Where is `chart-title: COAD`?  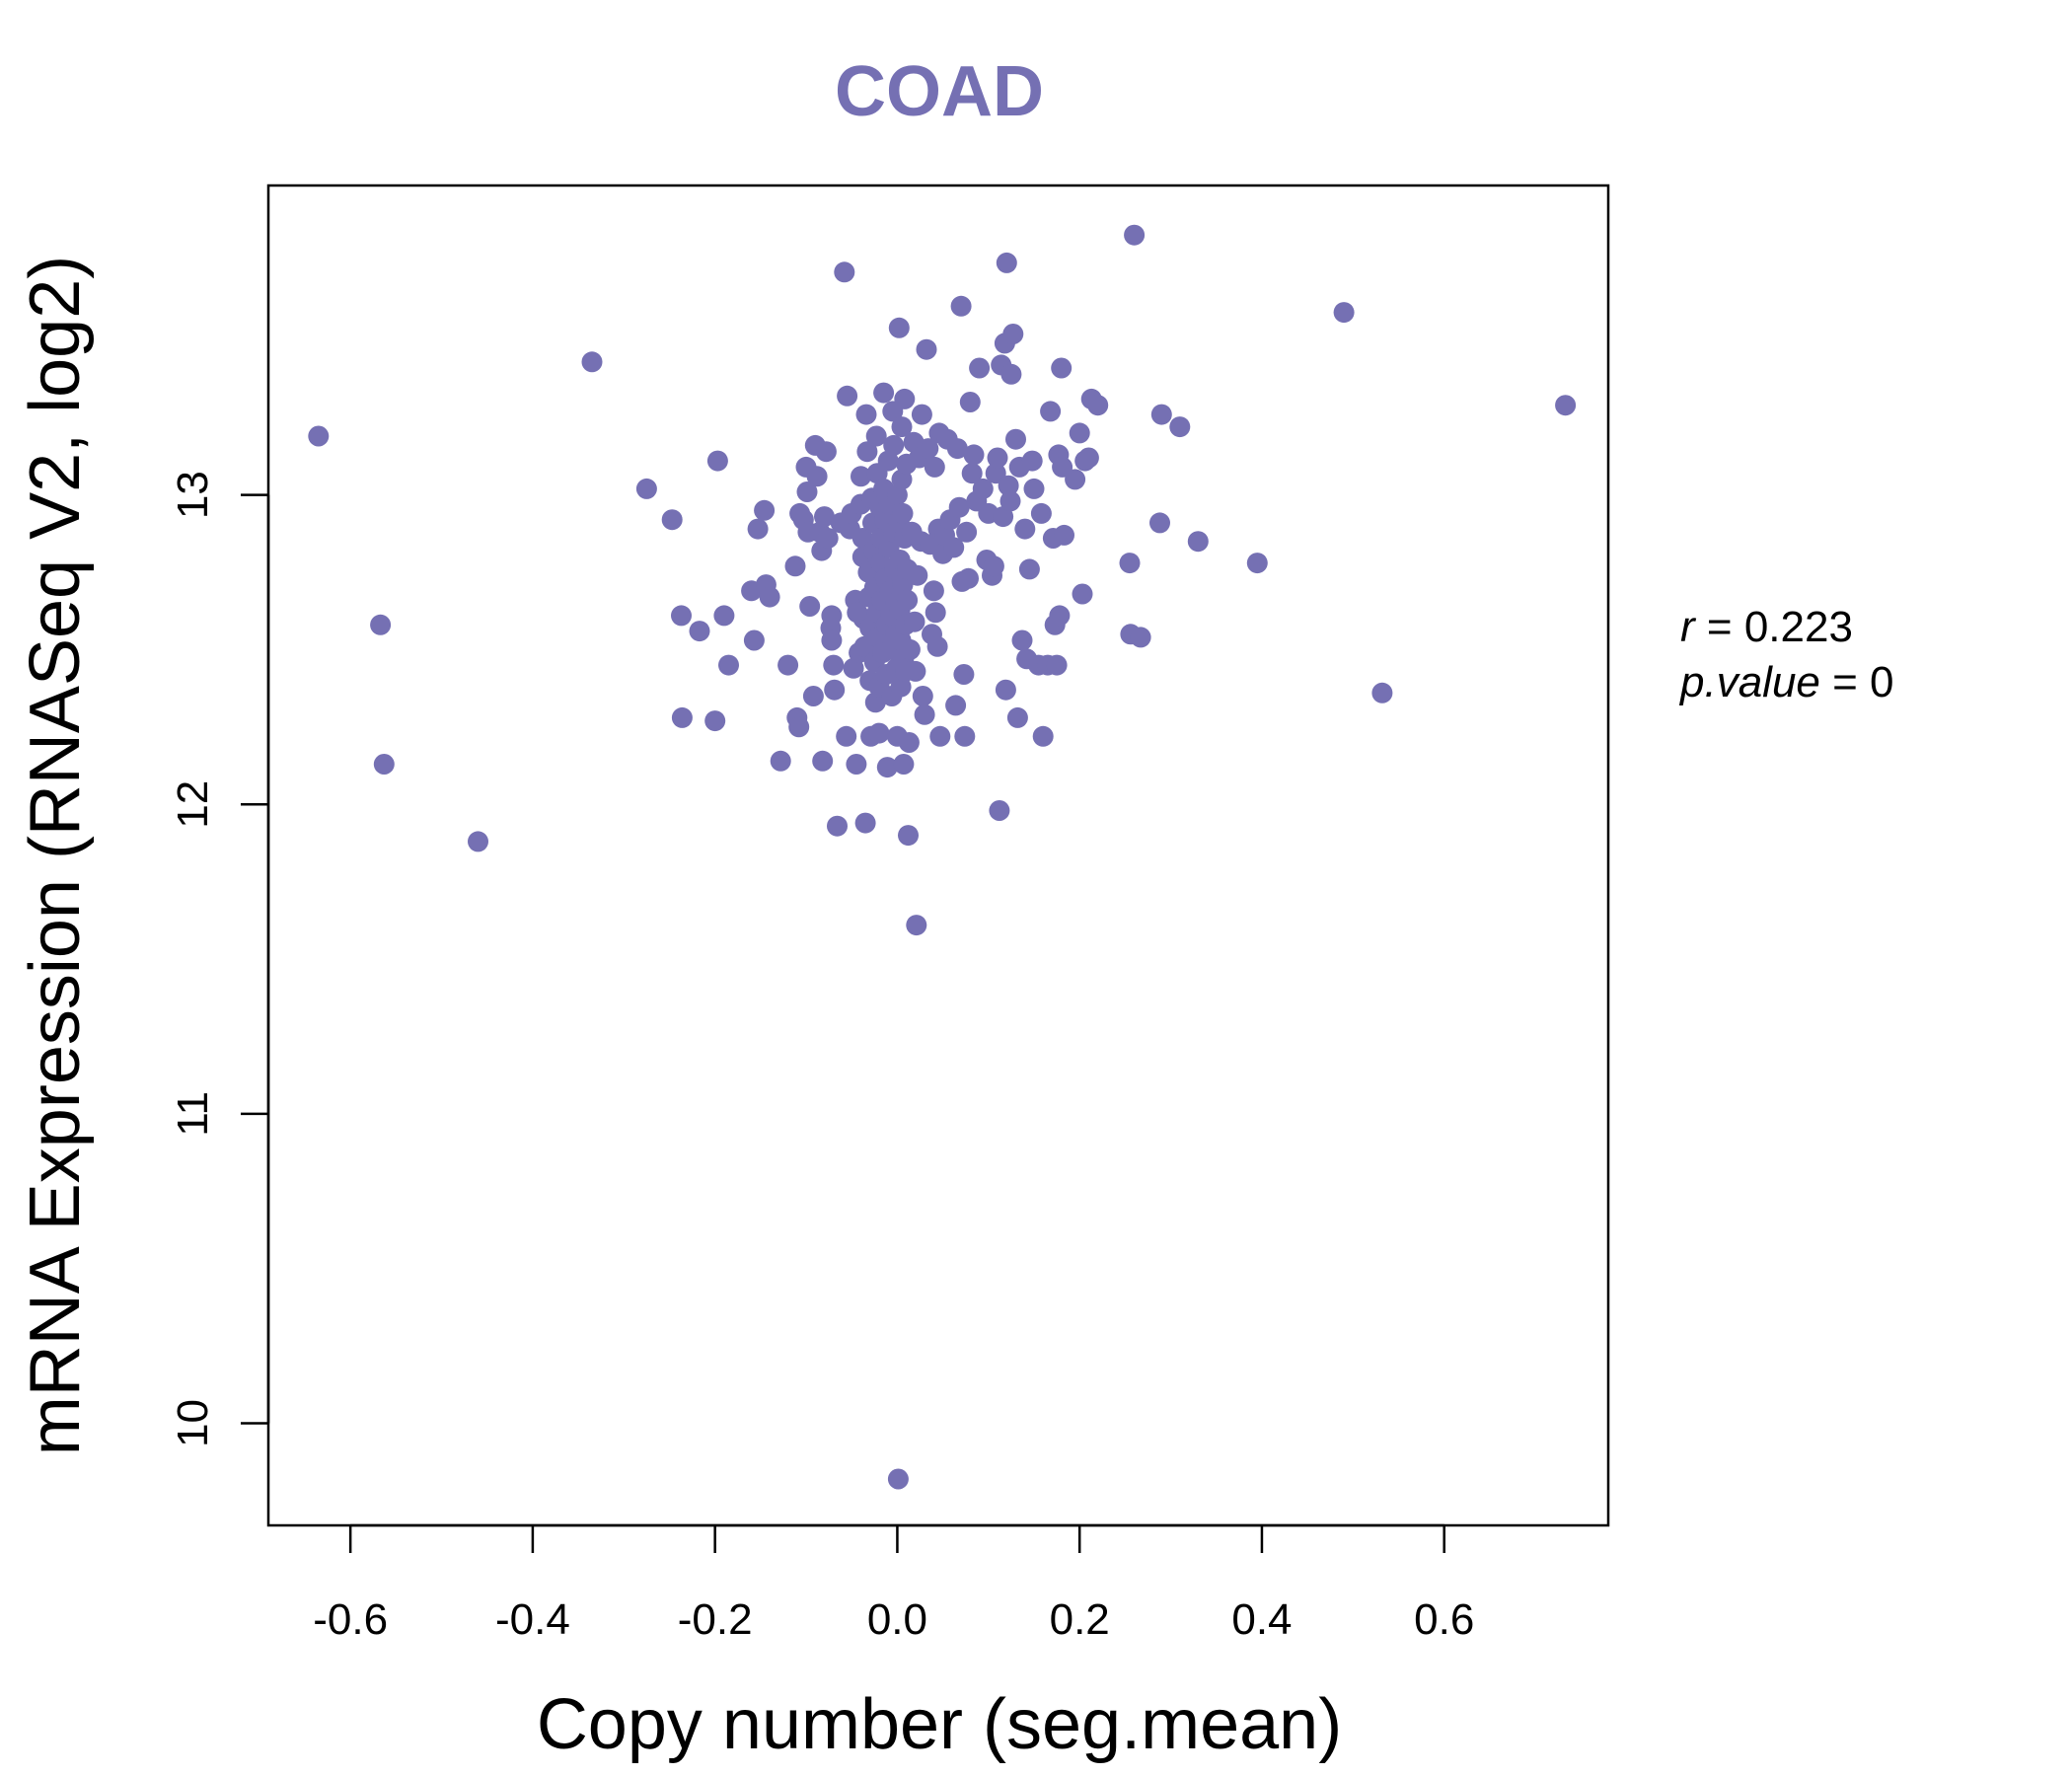
chart-title: COAD is located at coordinates (940, 92).